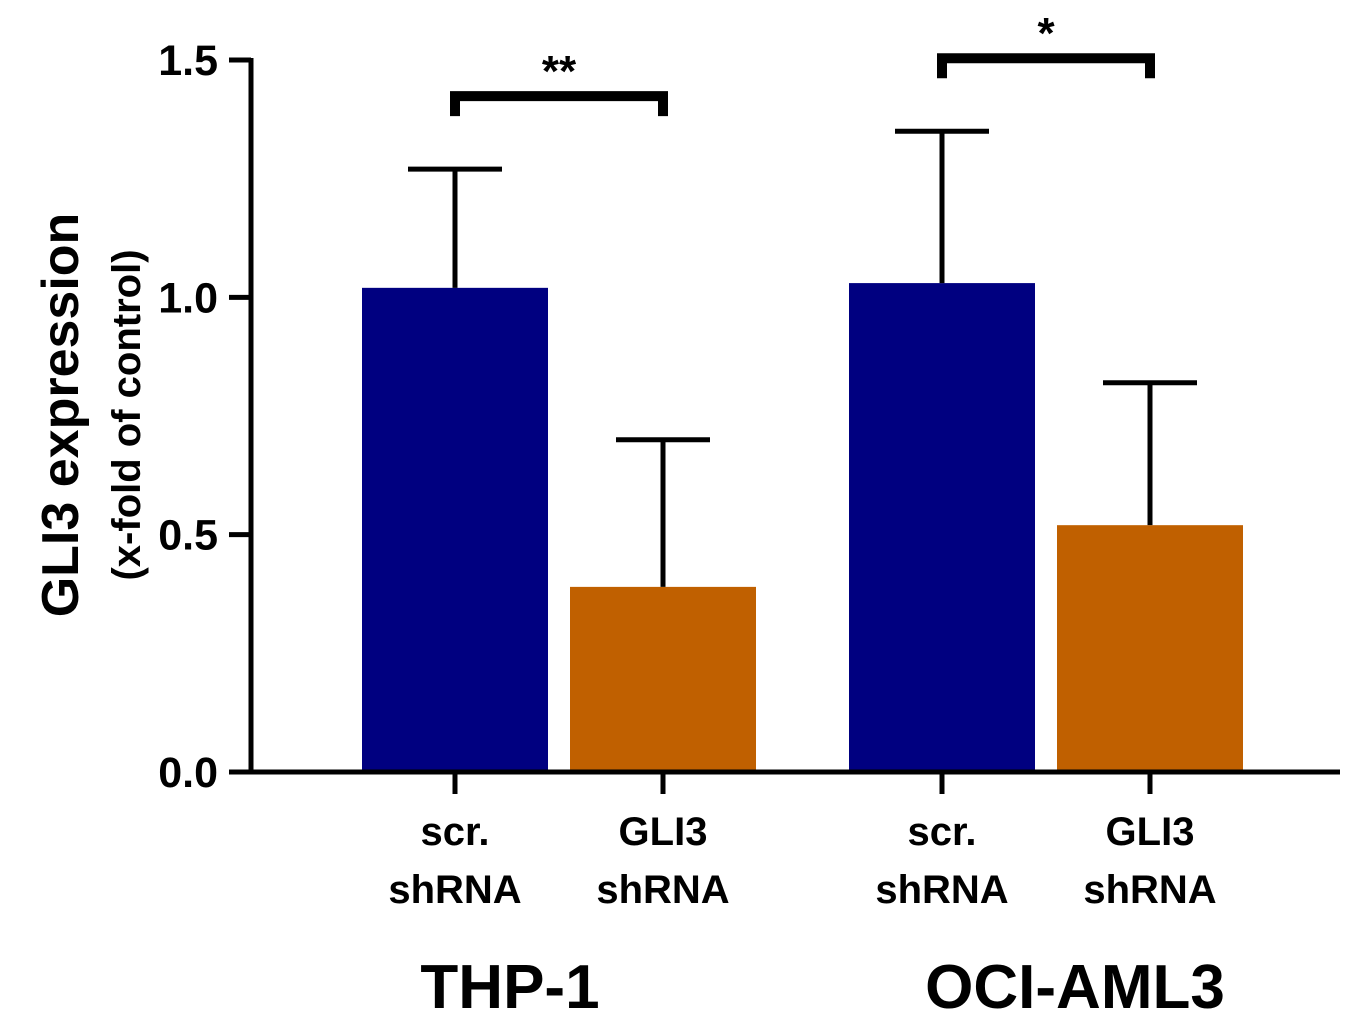 The width and height of the screenshot is (1363, 1031). What do you see at coordinates (127, 414) in the screenshot?
I see `y-axis-sublabel: (x-fold of control)` at bounding box center [127, 414].